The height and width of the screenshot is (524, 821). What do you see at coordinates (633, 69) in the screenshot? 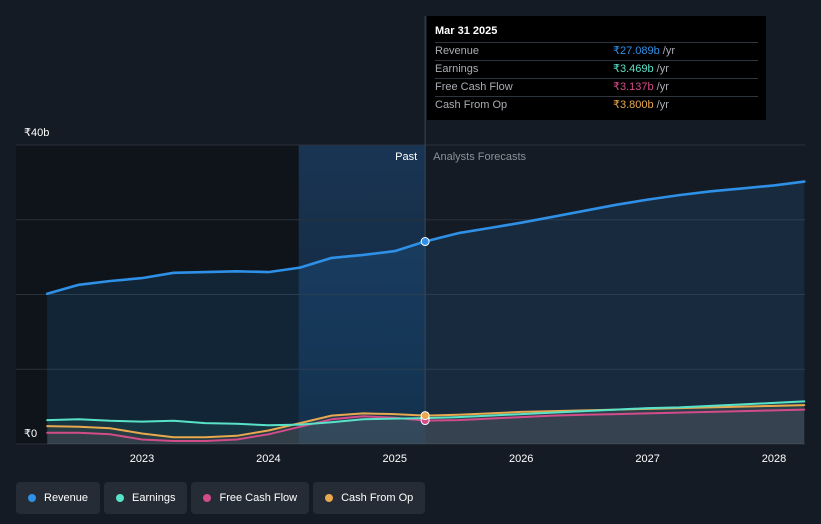
I see `tooltip-value: ₹3.469b` at bounding box center [633, 69].